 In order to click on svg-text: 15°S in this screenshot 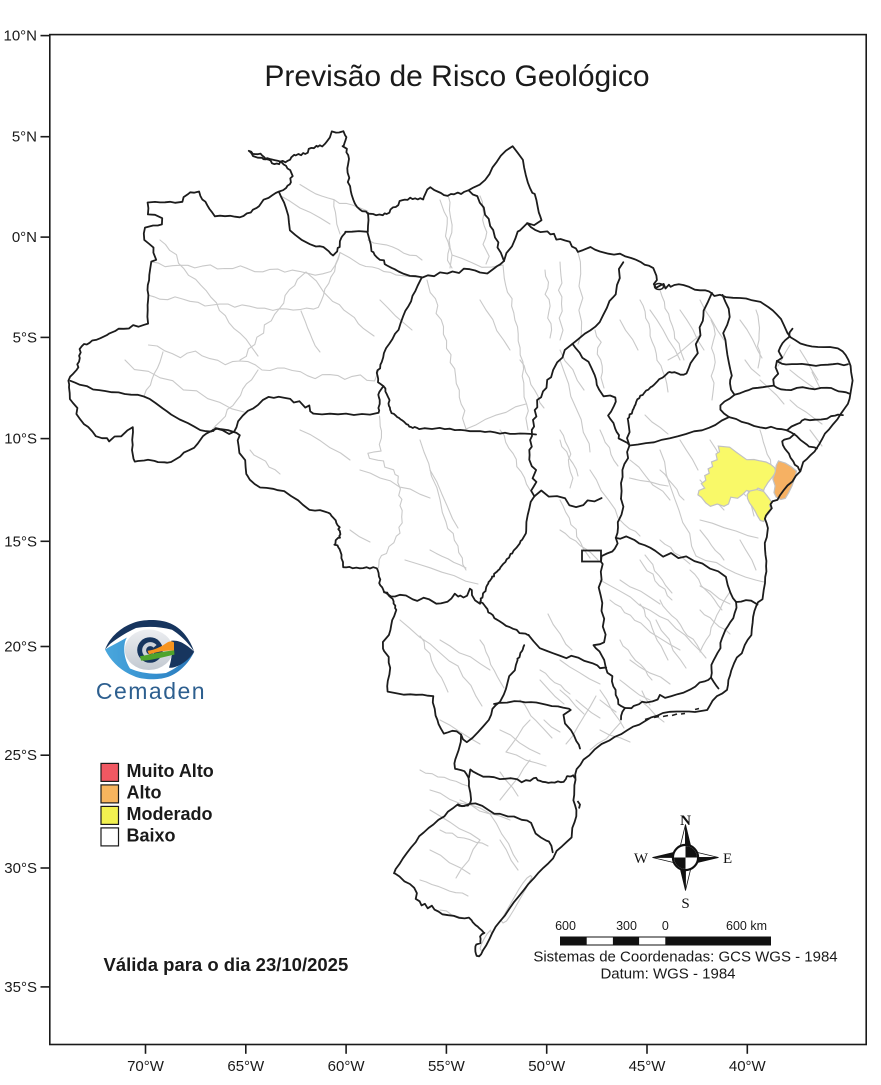, I will do `click(20, 541)`.